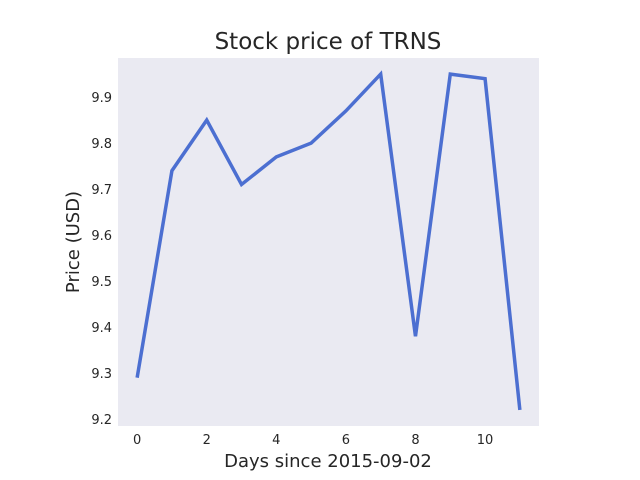 This screenshot has width=640, height=480. I want to click on x-tick-label: 6, so click(346, 440).